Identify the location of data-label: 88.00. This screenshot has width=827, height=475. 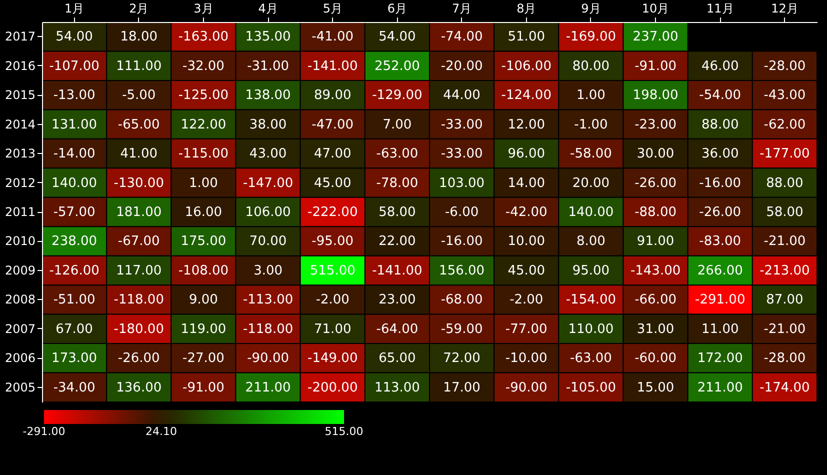
(785, 183).